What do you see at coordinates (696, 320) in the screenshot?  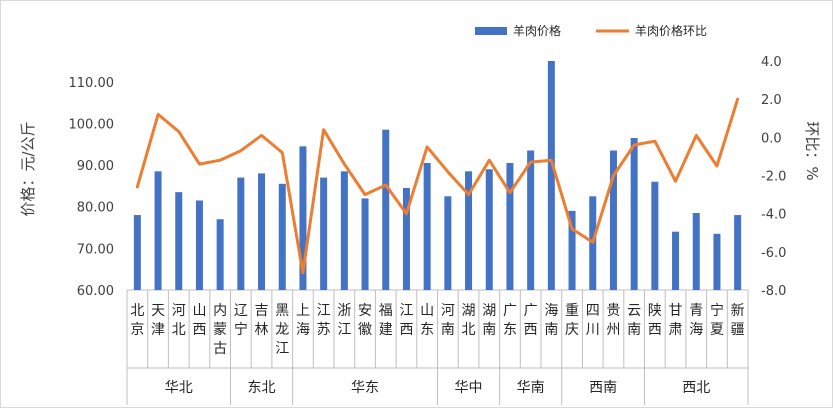 I see `category-label: 青海` at bounding box center [696, 320].